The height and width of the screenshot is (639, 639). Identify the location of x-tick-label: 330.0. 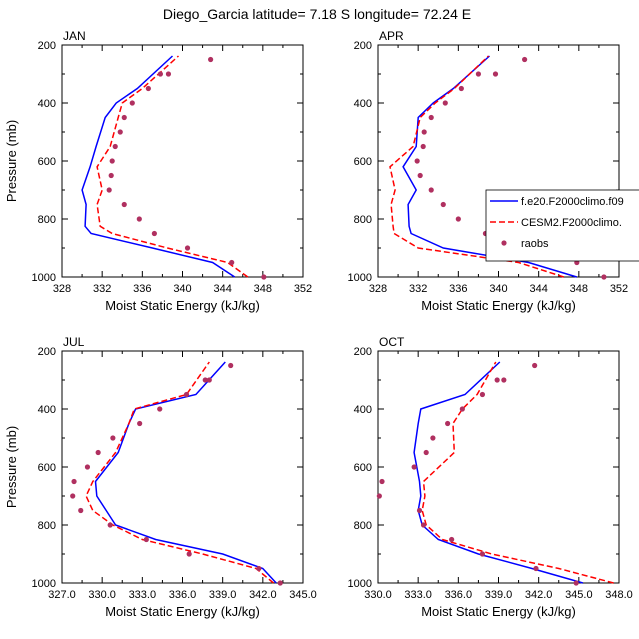
(102, 595).